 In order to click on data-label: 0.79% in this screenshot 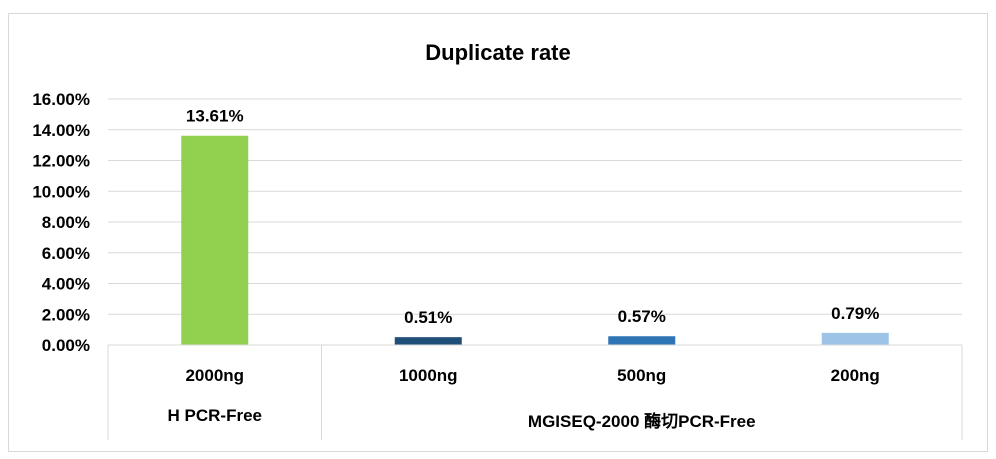, I will do `click(855, 313)`.